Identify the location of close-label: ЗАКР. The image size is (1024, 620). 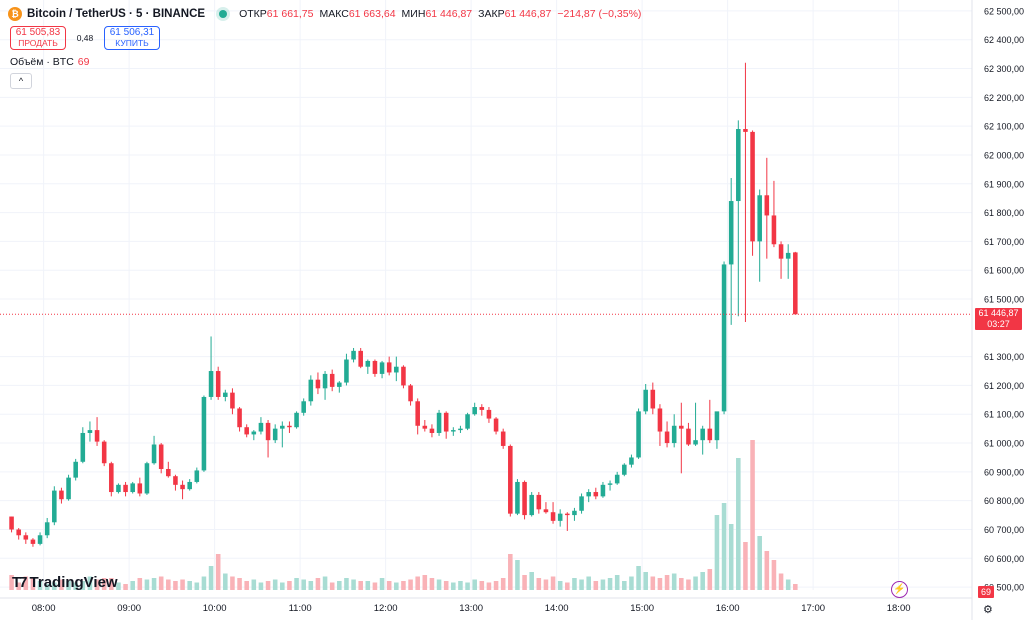
(491, 14).